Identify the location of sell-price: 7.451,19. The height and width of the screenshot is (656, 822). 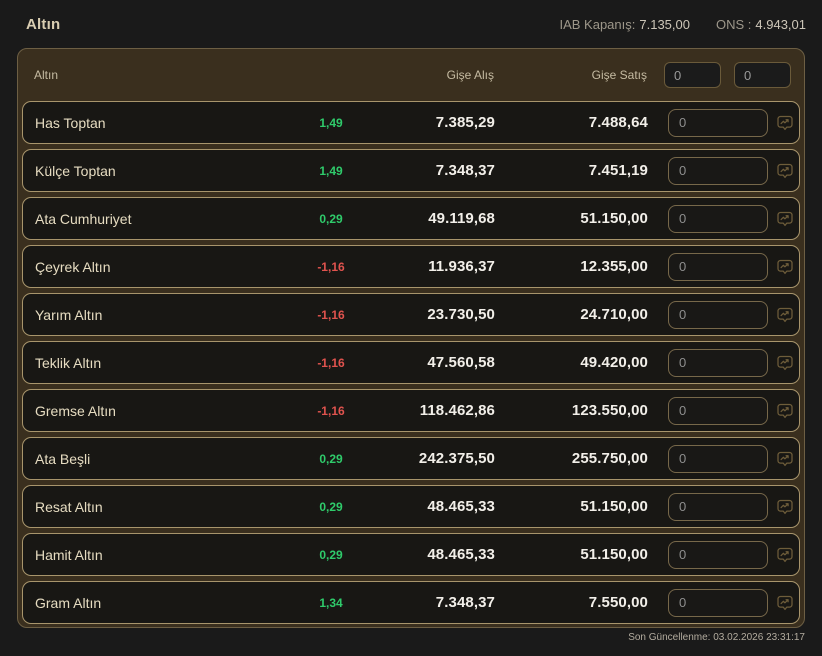
(618, 170).